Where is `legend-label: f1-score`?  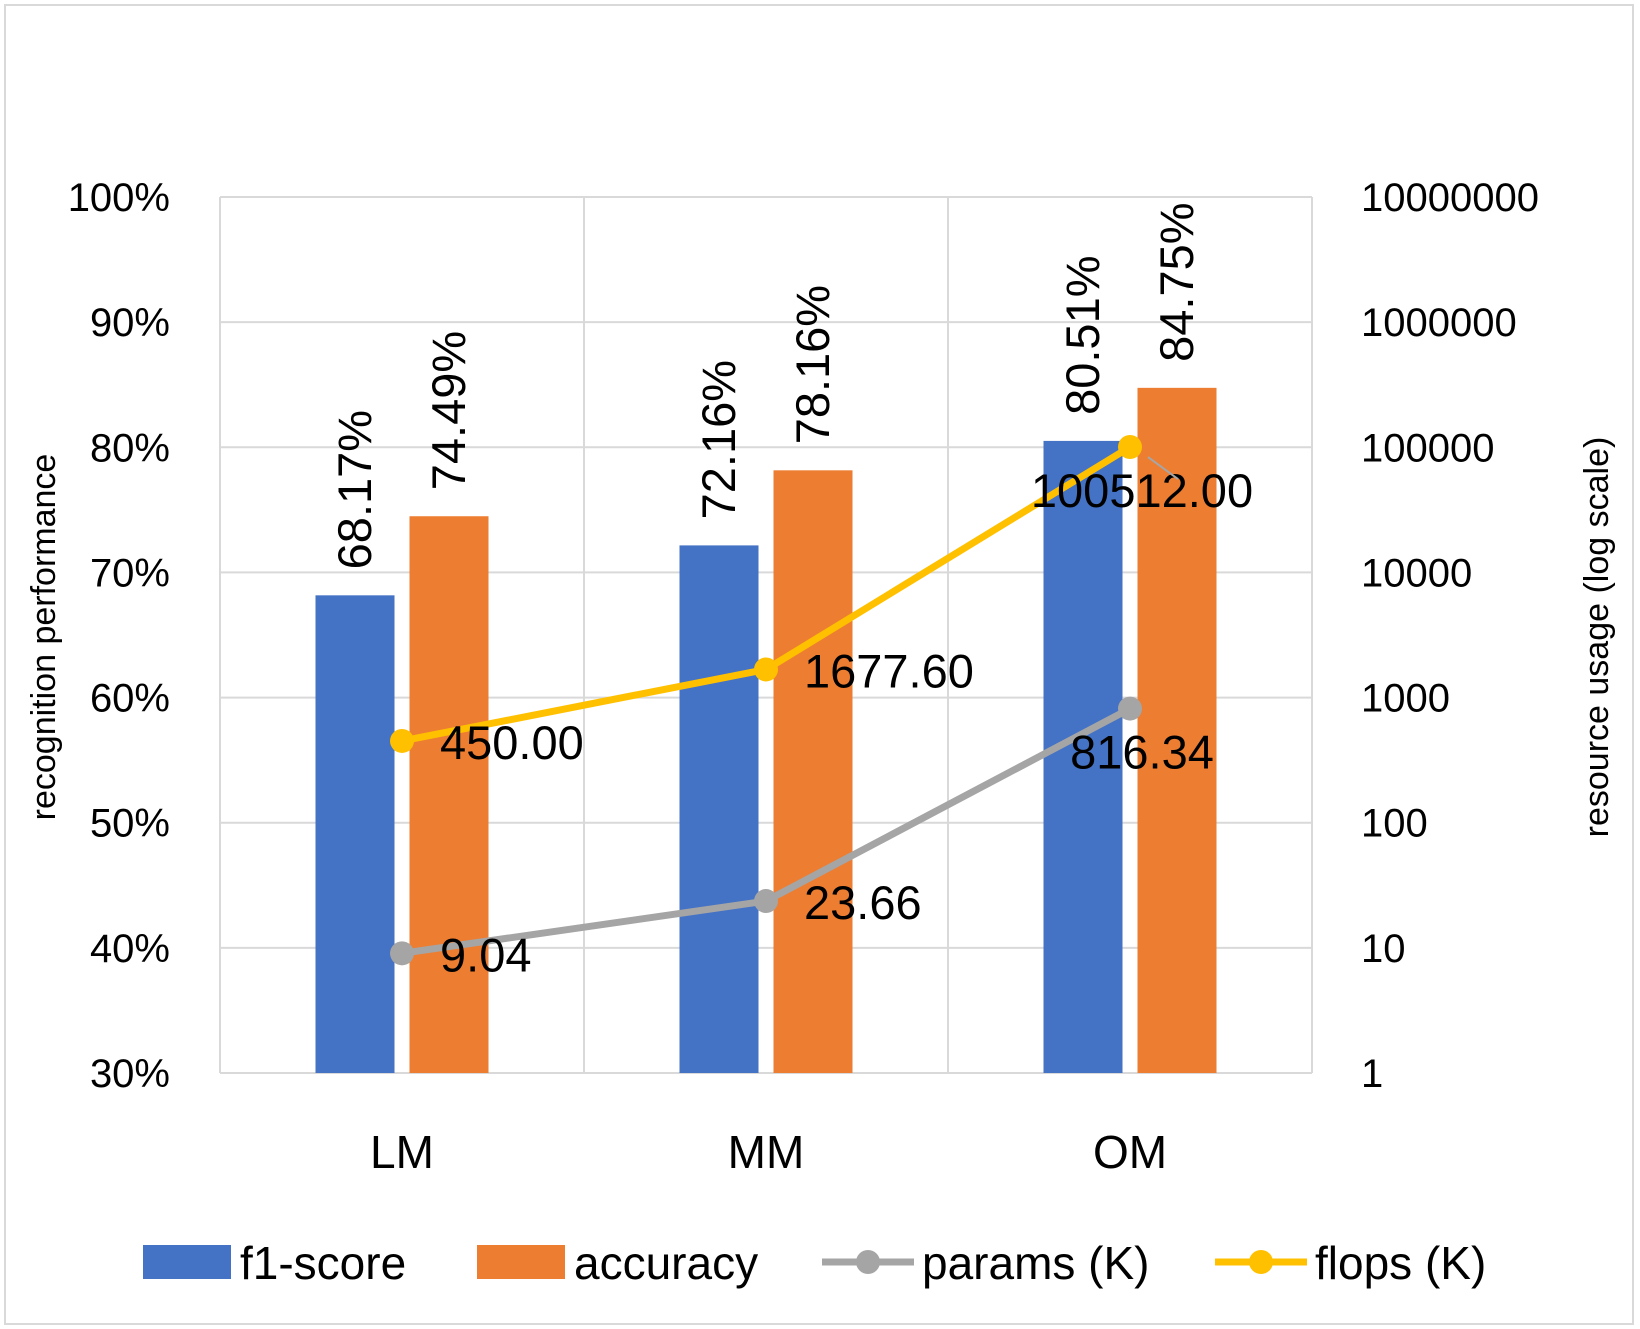 legend-label: f1-score is located at coordinates (323, 1263).